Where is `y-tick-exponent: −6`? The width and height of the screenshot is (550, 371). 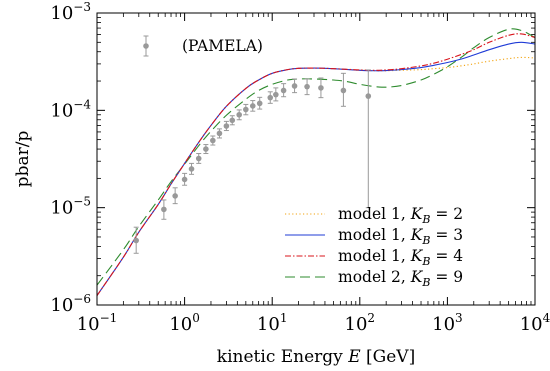
y-tick-exponent: −6 is located at coordinates (82, 299).